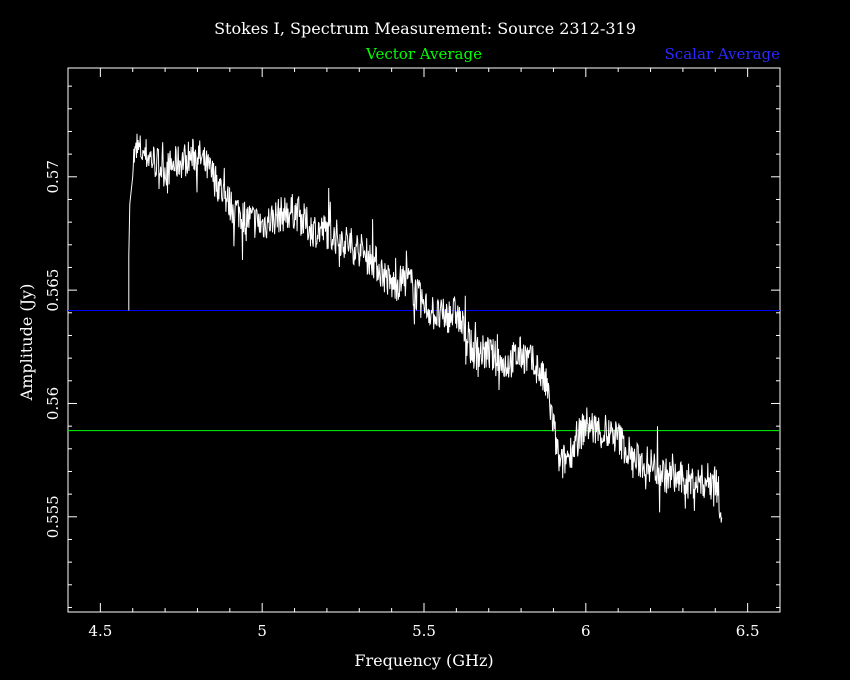 The width and height of the screenshot is (850, 680). Describe the element at coordinates (53, 290) in the screenshot. I see `y-tick-label: 0.565` at that location.